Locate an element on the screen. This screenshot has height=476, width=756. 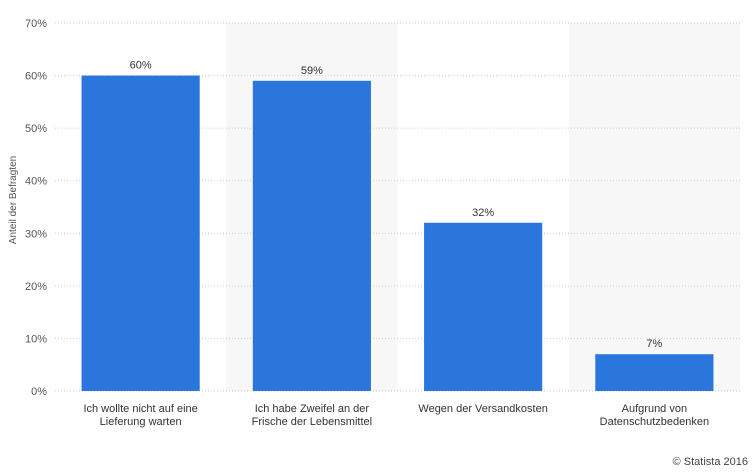
category-label-3: Aufgrund von Datenschutzbedenken is located at coordinates (654, 415).